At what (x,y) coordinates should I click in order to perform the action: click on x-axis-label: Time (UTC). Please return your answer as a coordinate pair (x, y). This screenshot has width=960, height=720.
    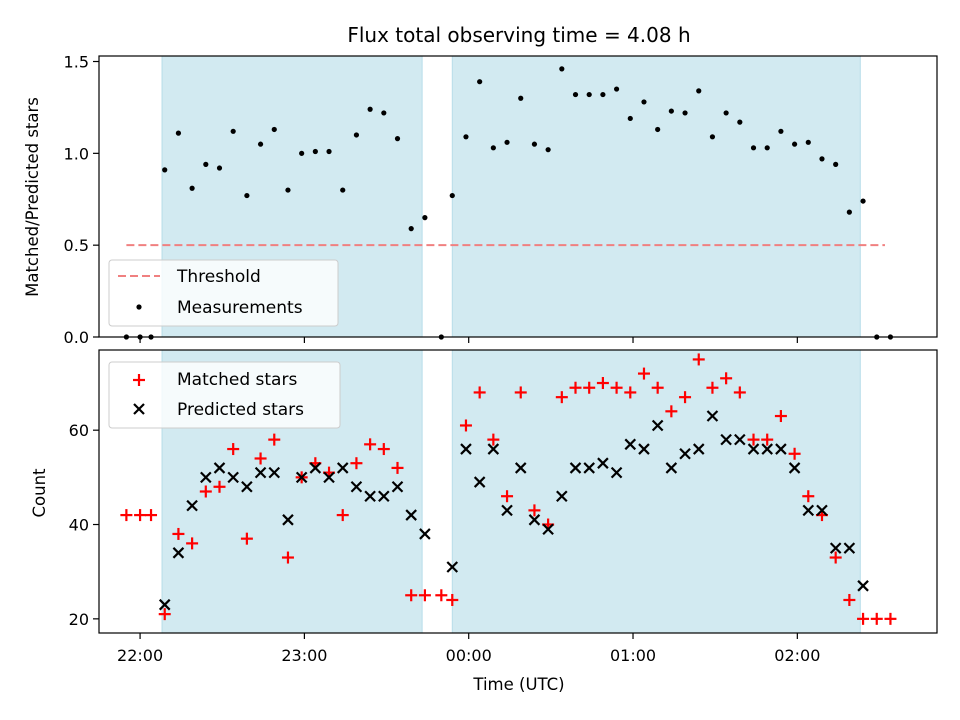
    Looking at the image, I should click on (518, 684).